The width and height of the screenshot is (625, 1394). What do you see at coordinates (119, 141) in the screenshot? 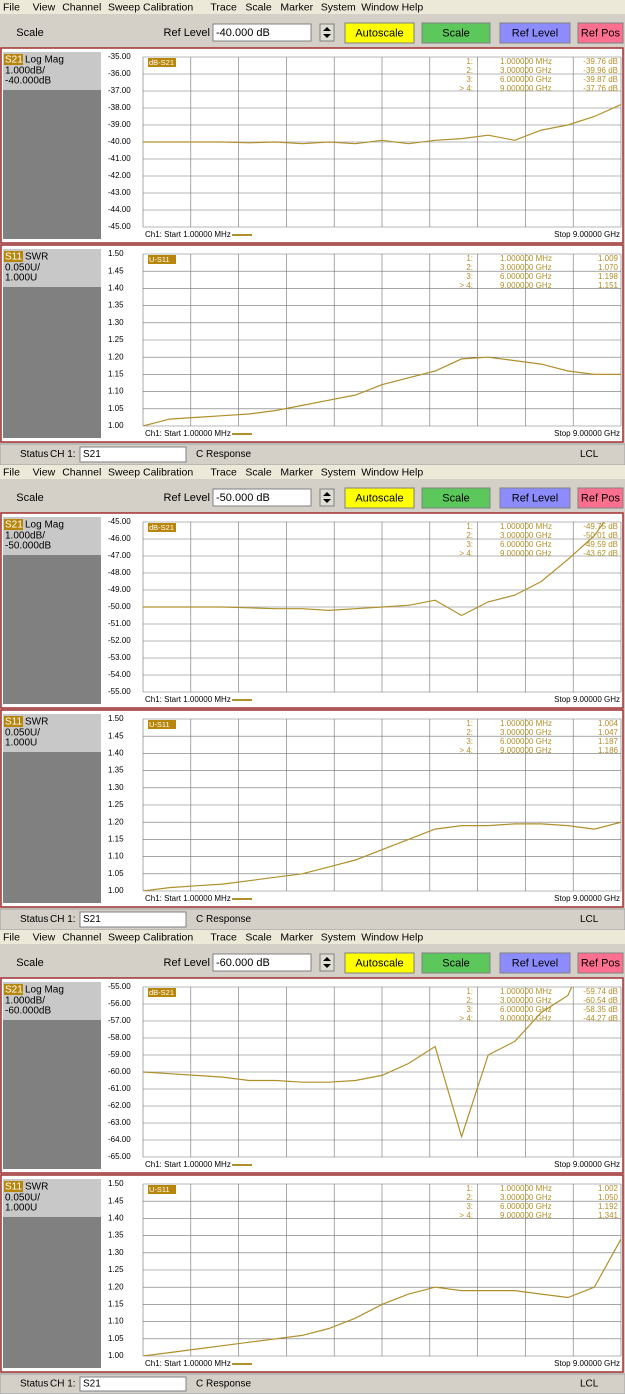
I see `y-tick-label: -40.00` at bounding box center [119, 141].